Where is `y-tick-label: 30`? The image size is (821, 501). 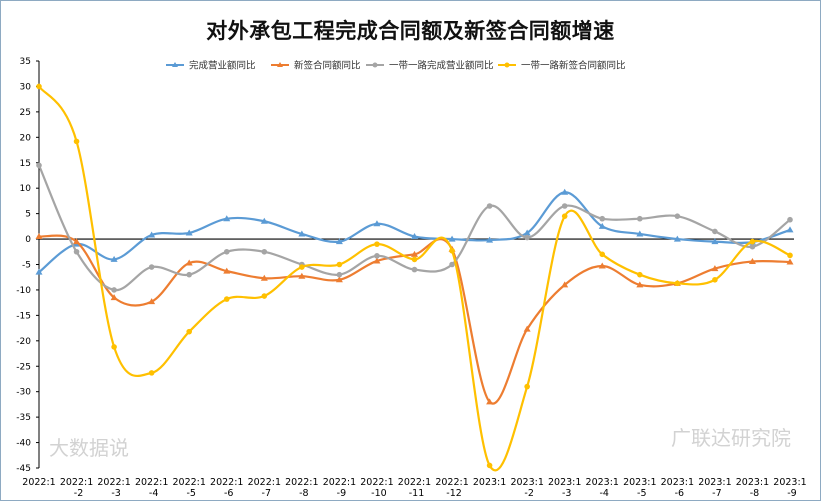 y-tick-label: 30 is located at coordinates (26, 87).